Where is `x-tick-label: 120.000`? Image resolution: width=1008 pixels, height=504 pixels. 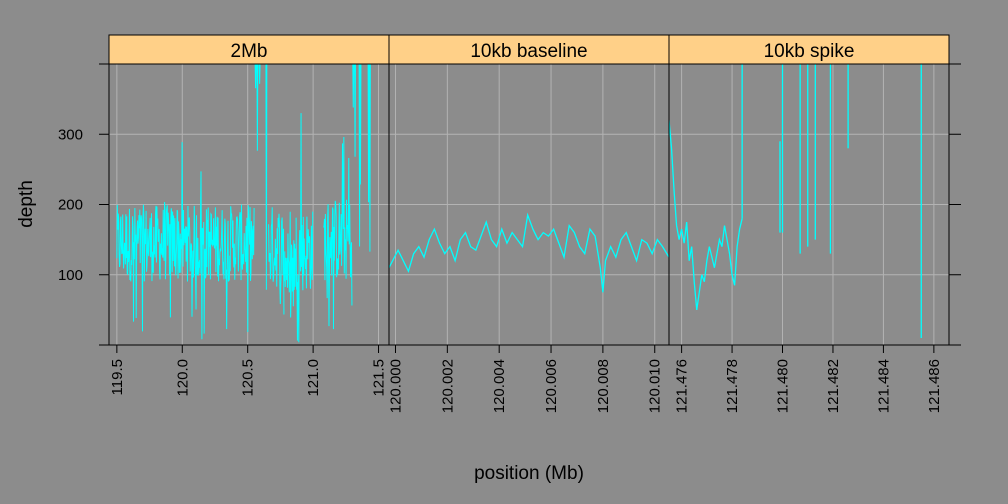
x-tick-label: 120.000 is located at coordinates (395, 386).